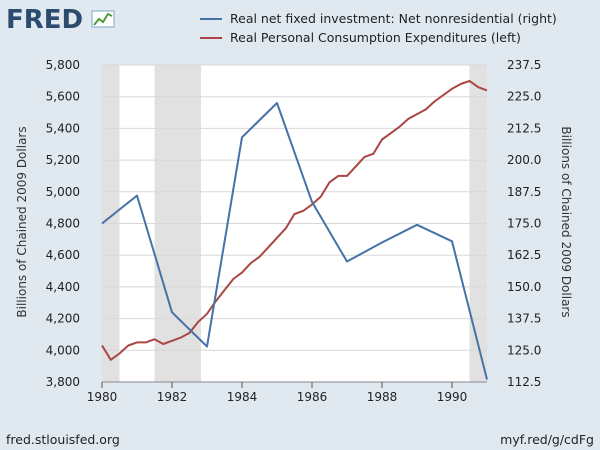 Image resolution: width=600 pixels, height=450 pixels. What do you see at coordinates (63, 160) in the screenshot?
I see `y-left-tick-label-7: 5,200` at bounding box center [63, 160].